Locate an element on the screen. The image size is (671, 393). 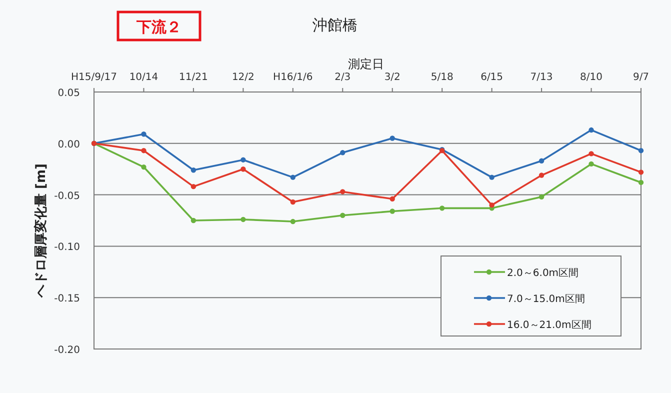
annotation: 下流２ is located at coordinates (159, 26).